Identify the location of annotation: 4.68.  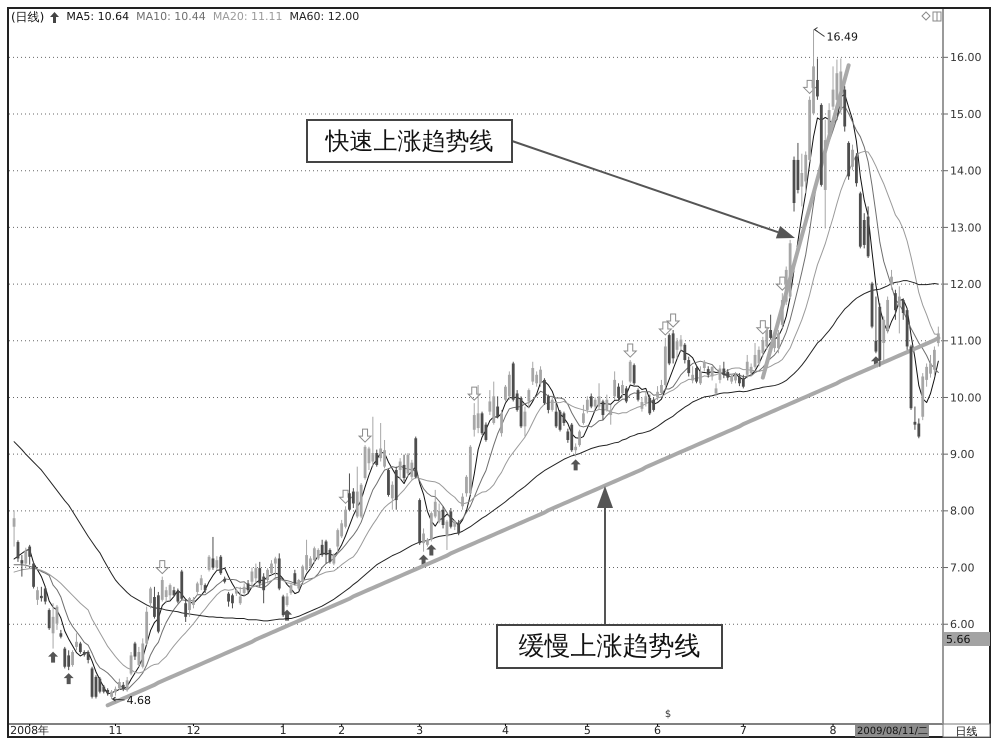
(139, 700).